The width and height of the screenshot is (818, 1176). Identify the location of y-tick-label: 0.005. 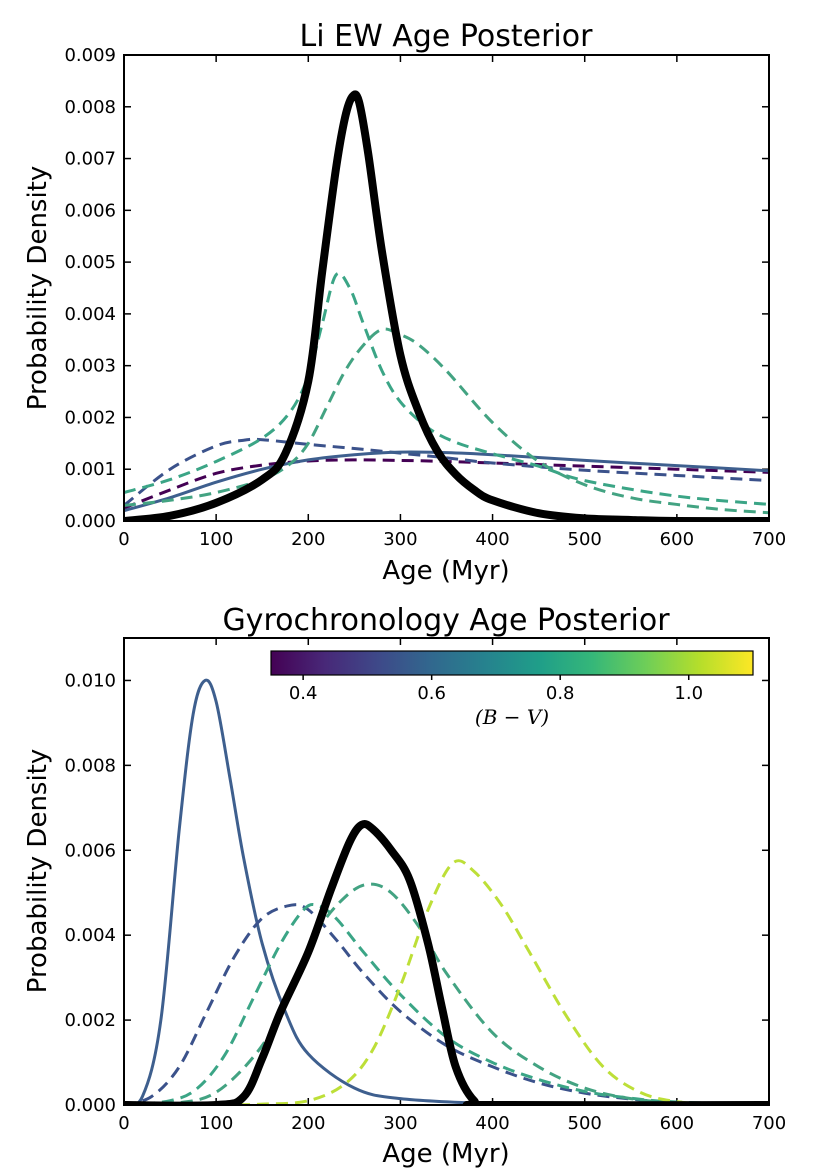
(90, 262).